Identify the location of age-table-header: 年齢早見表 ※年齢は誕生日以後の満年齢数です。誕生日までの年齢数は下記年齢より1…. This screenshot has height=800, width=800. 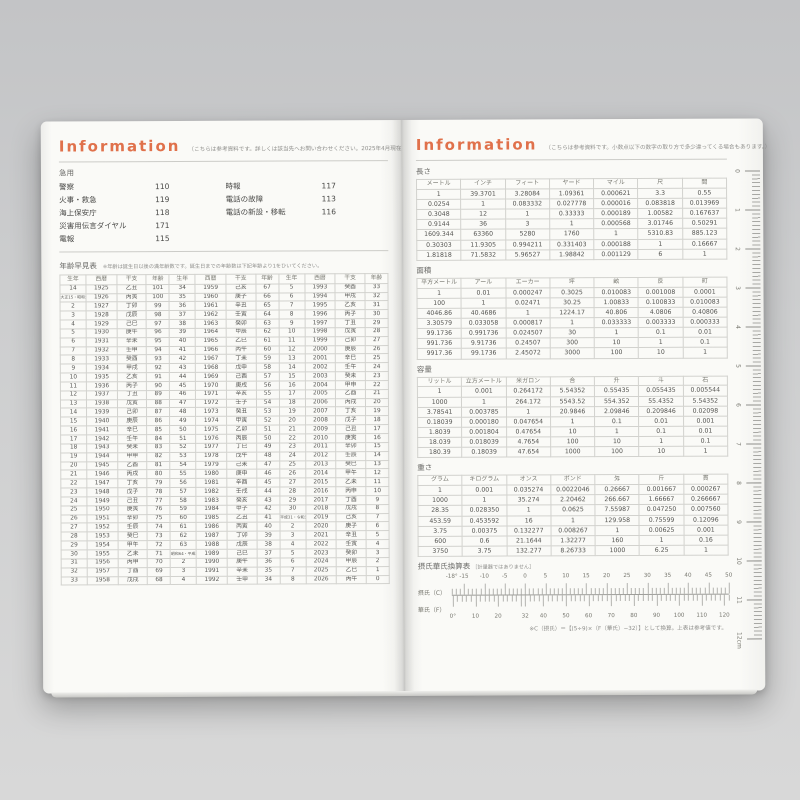
(223, 264).